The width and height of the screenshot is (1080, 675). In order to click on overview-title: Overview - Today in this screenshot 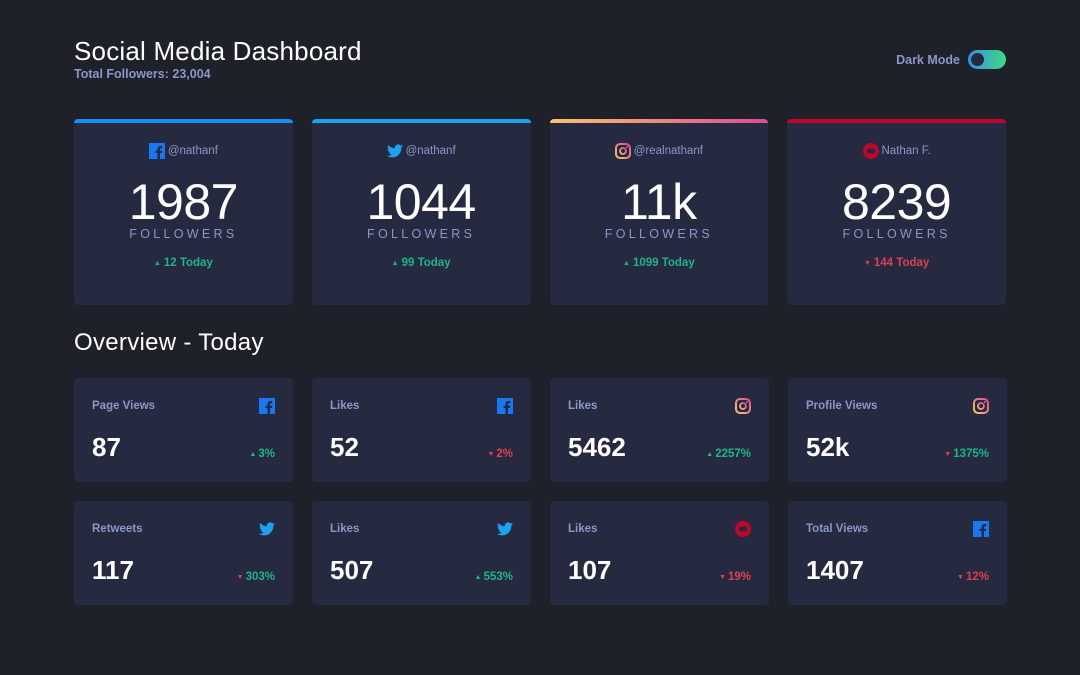, I will do `click(169, 342)`.